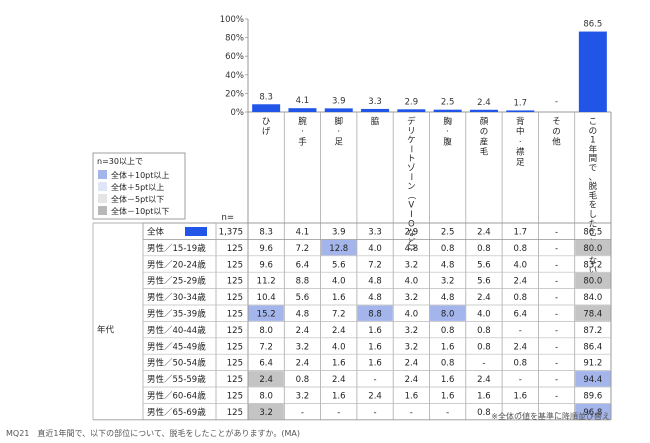 This screenshot has height=443, width=650. Describe the element at coordinates (140, 211) in the screenshot. I see `legend-label: 全体－10pt以下` at that location.